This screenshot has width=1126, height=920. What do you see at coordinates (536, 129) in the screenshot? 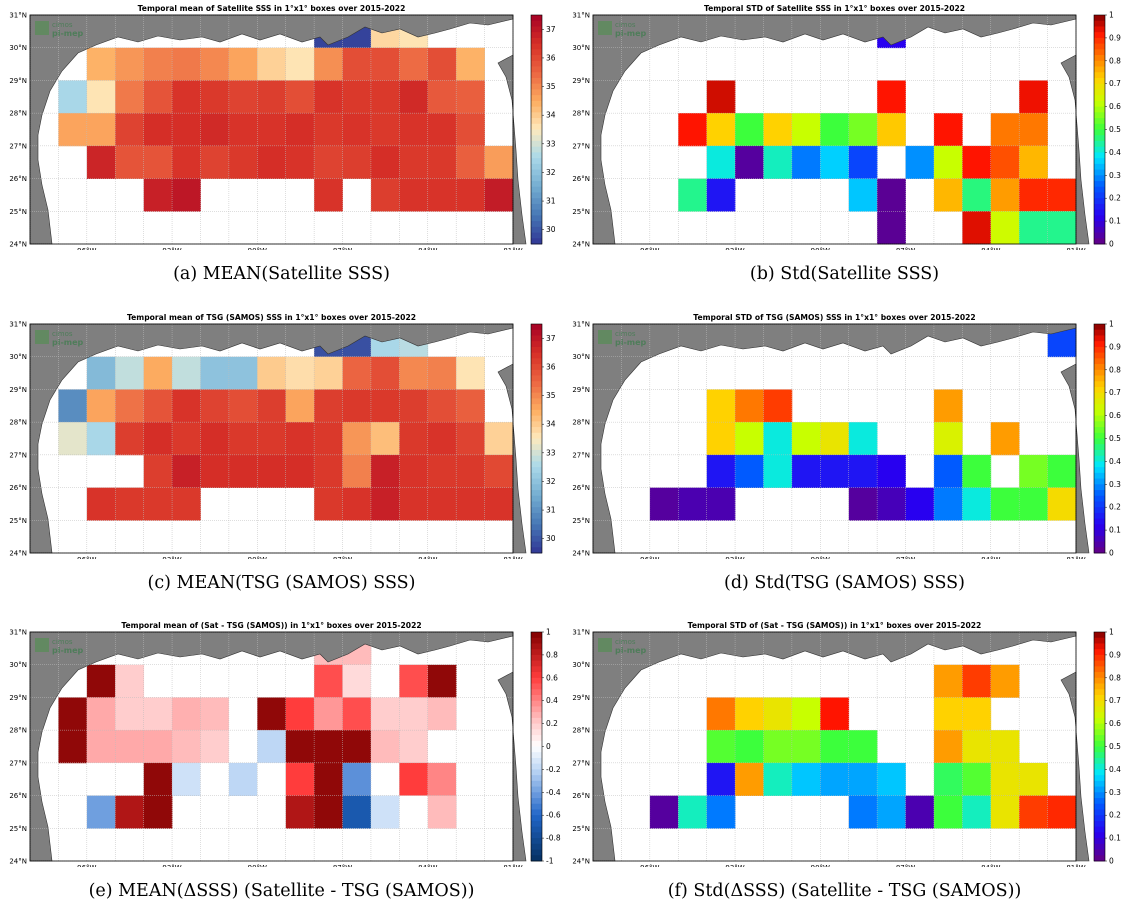
I see `colorbar-frame` at bounding box center [536, 129].